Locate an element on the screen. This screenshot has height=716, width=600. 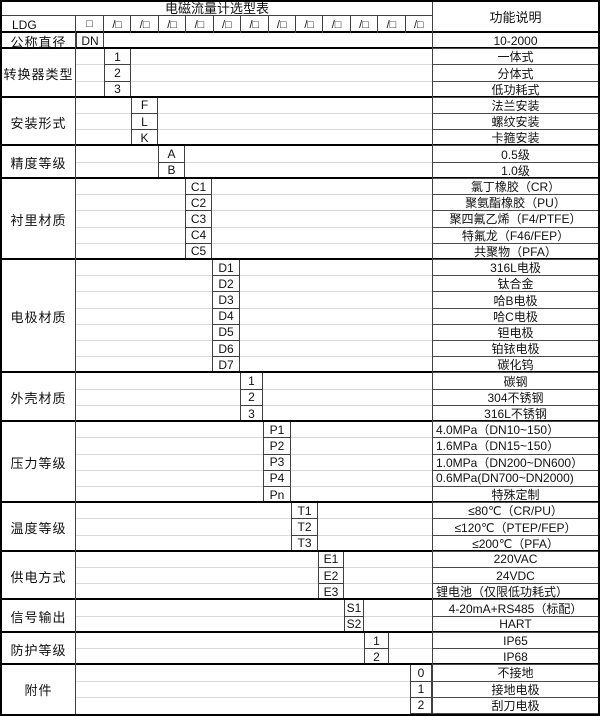
code-cell: C4 is located at coordinates (198, 235).